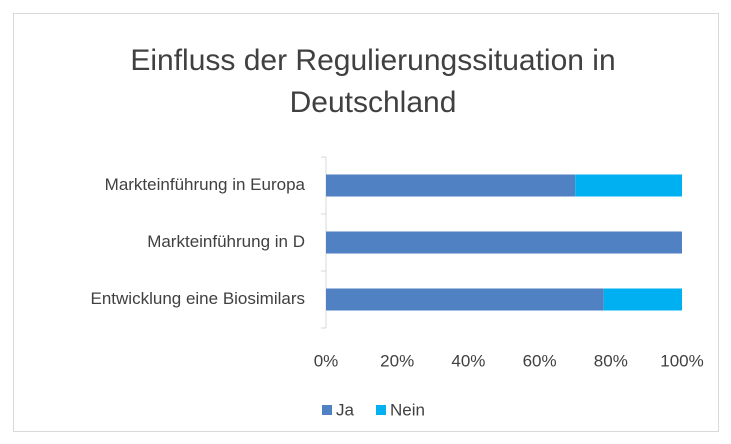 The image size is (731, 444). I want to click on x-tick-label: 0%, so click(326, 360).